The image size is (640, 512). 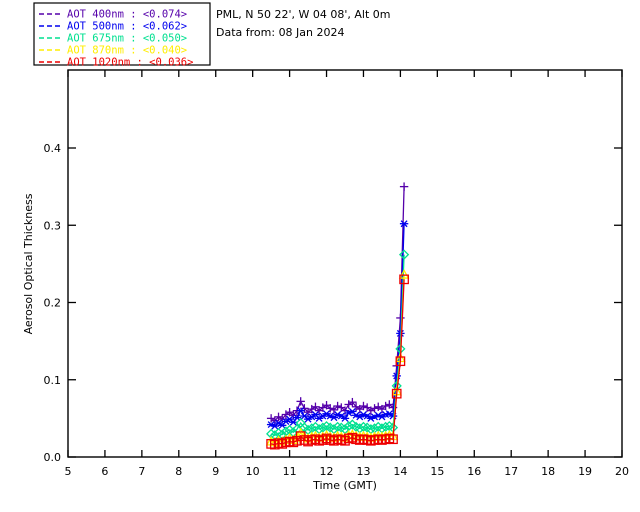 I want to click on legend-entry-500nm: AOT 500nm : <0.062>, so click(x=113, y=27).